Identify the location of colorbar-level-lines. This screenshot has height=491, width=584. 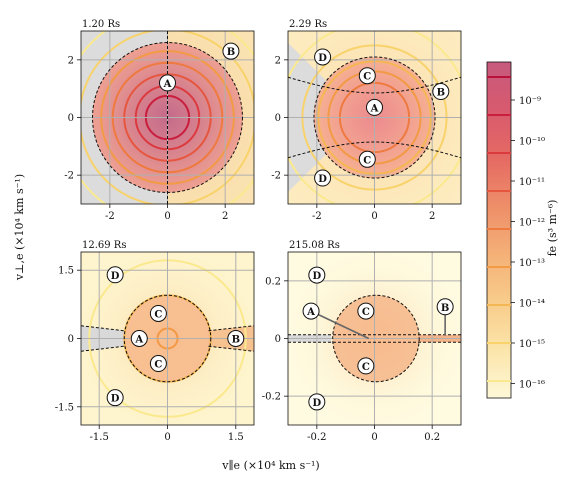
(499, 229).